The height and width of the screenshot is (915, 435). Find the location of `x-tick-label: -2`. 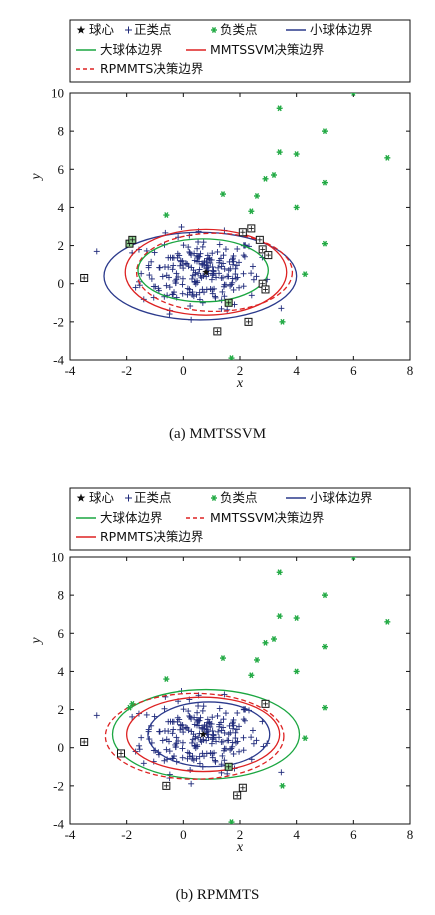

x-tick-label: -2 is located at coordinates (126, 834).